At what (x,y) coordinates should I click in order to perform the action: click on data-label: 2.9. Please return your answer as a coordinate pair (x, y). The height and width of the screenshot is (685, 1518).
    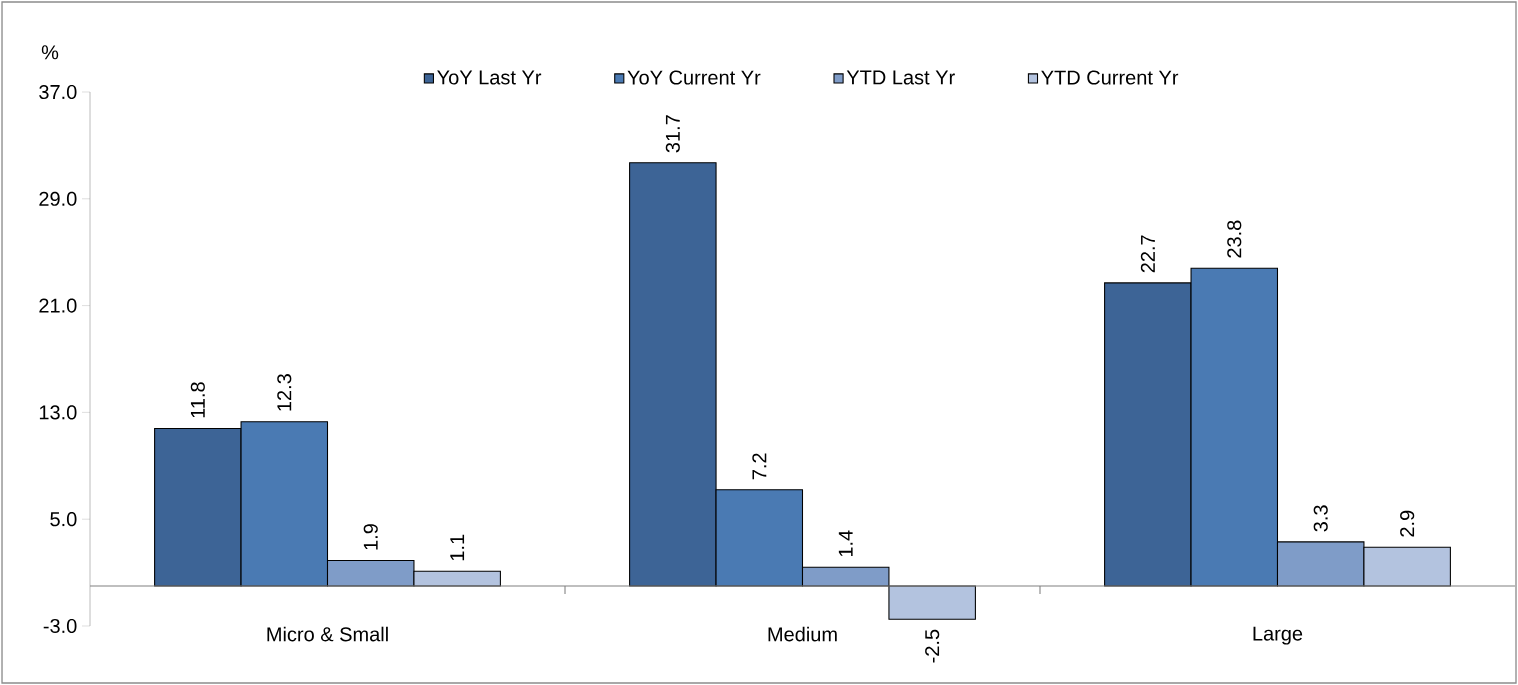
    Looking at the image, I should click on (1407, 523).